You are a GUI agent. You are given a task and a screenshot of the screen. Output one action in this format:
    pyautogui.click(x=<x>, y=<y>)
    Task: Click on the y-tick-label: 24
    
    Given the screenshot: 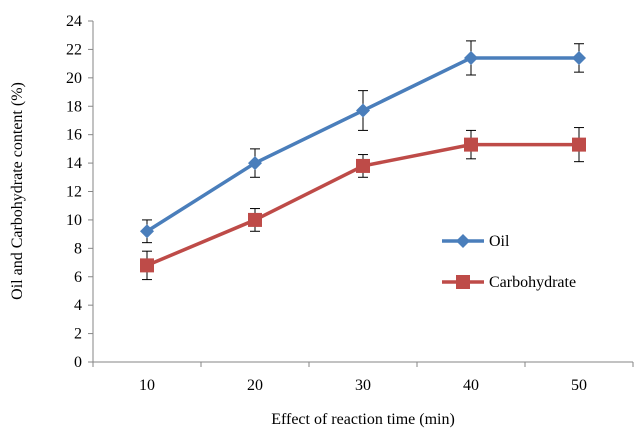 What is the action you would take?
    pyautogui.click(x=74, y=21)
    